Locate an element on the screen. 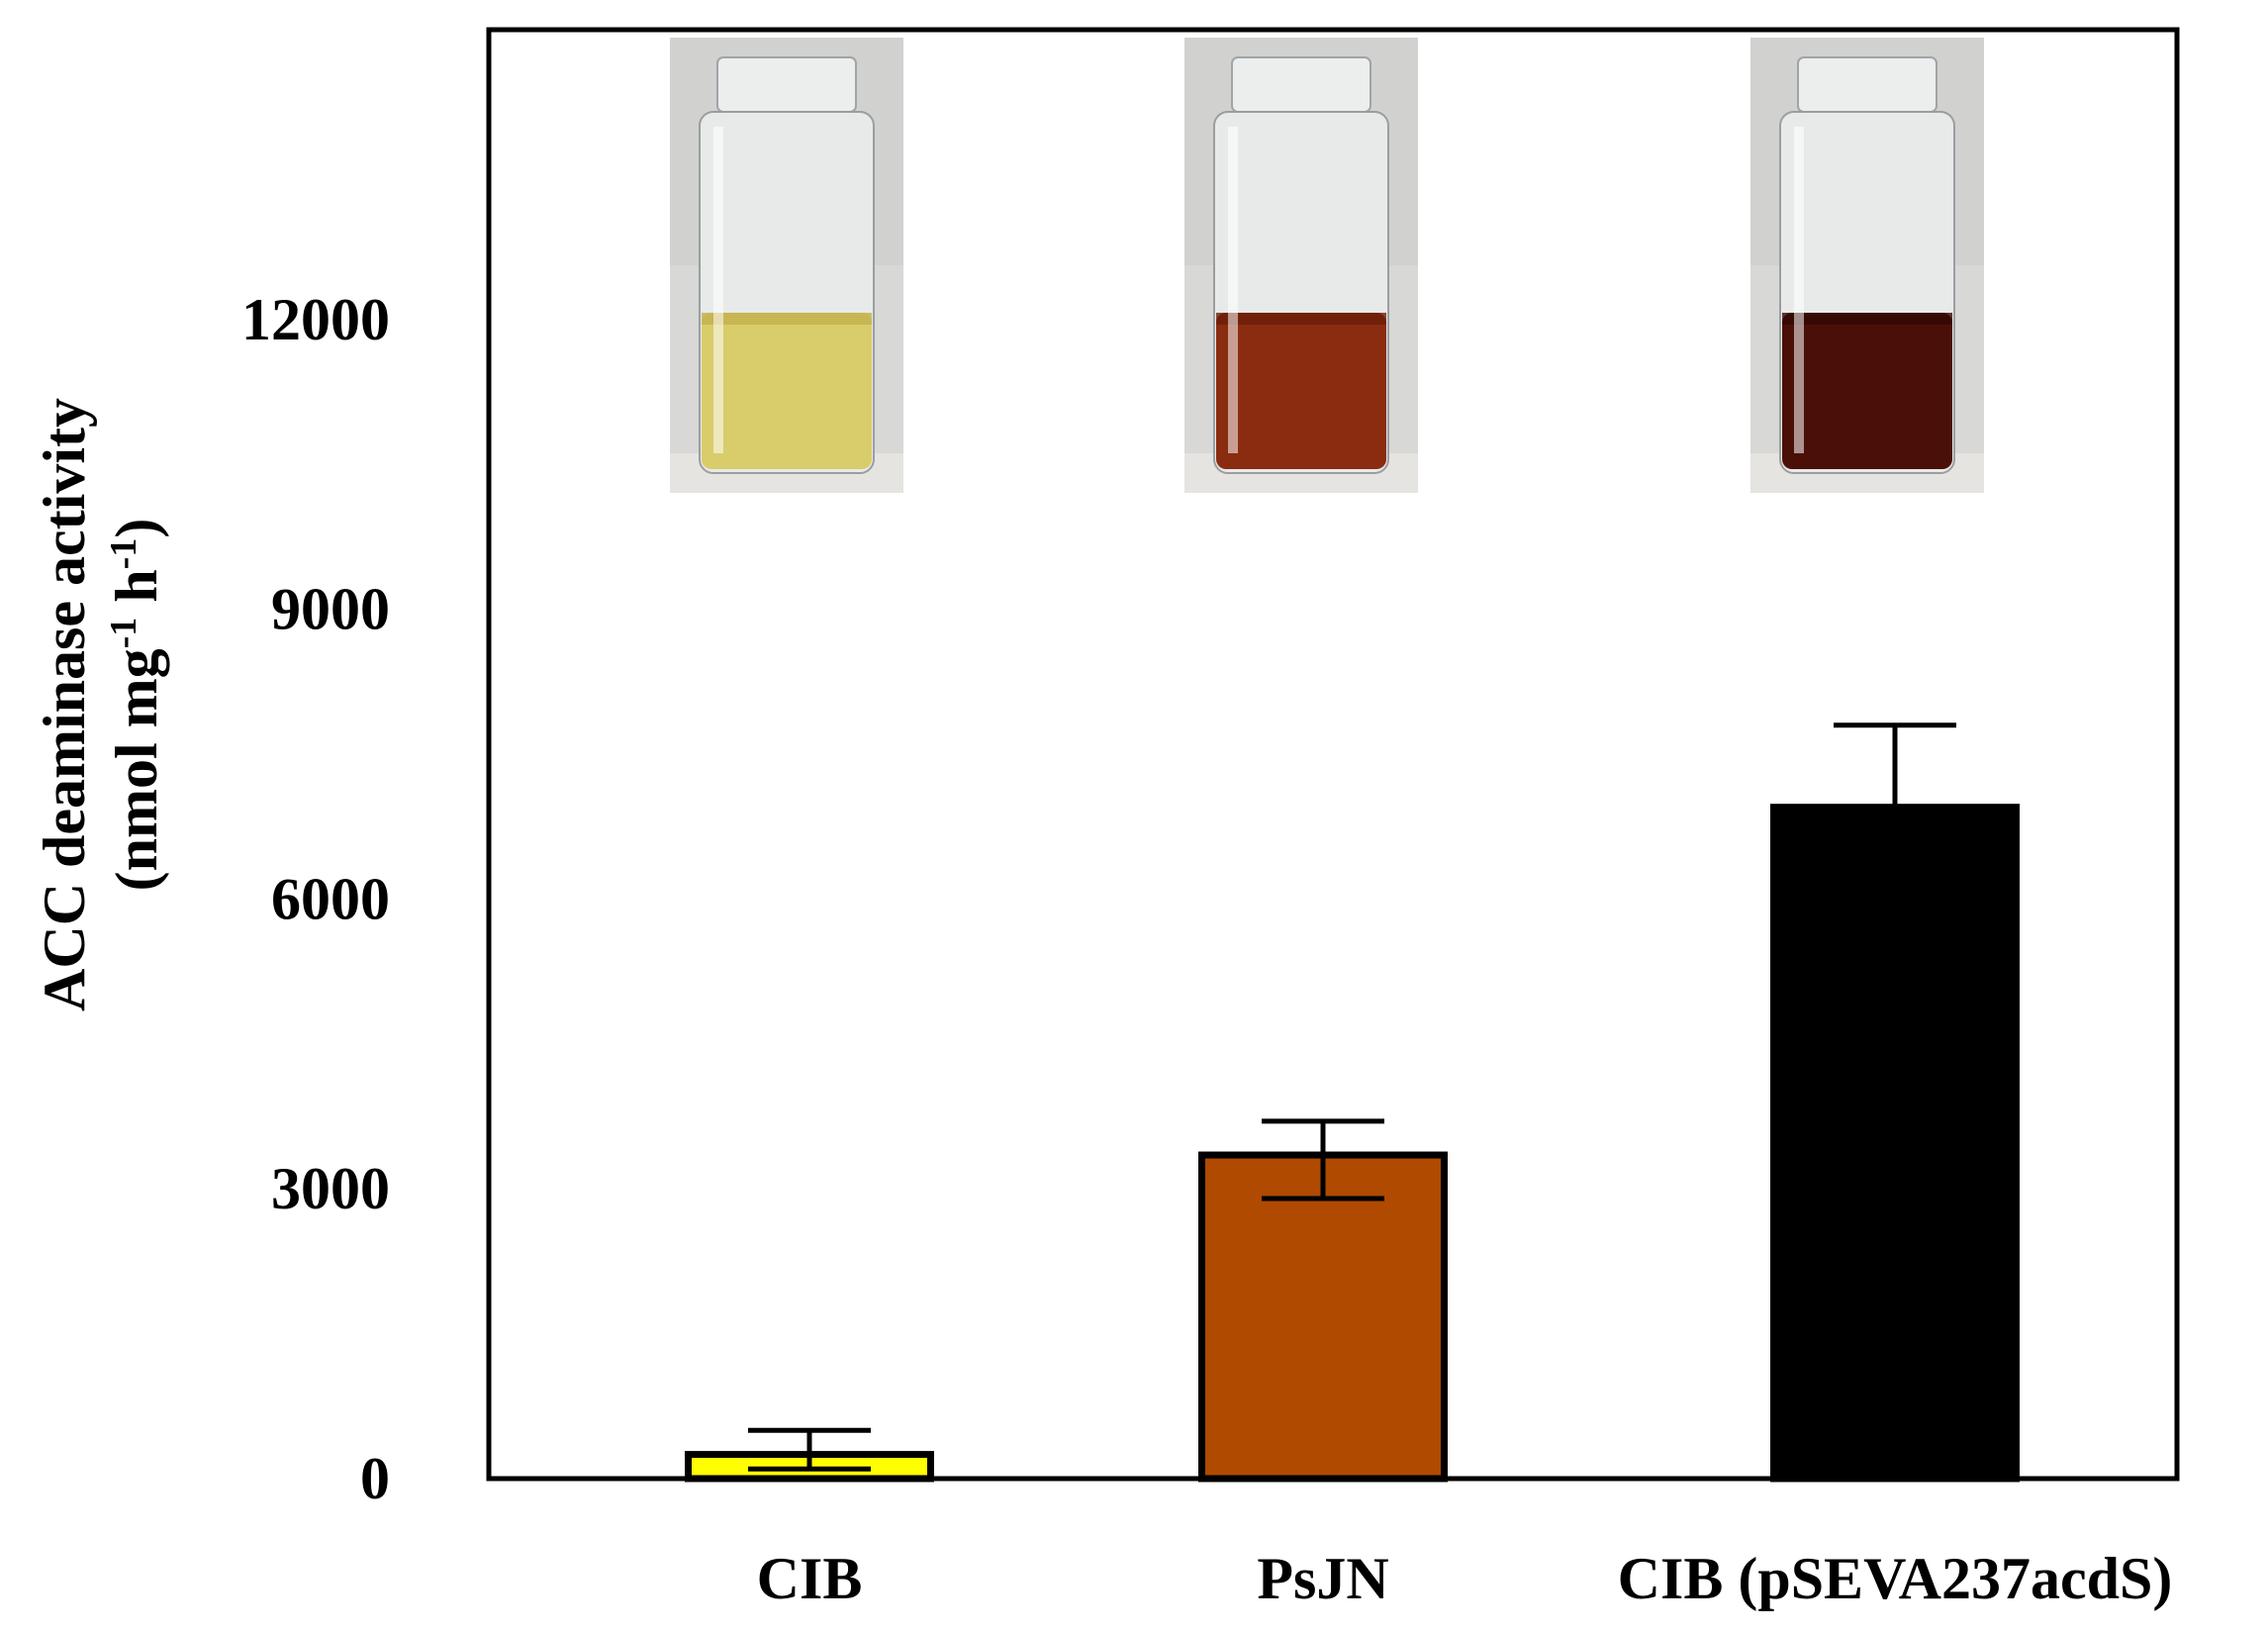 The image size is (2268, 1632). y-axis-units: (nmol mg-1 h-1) is located at coordinates (136, 706).